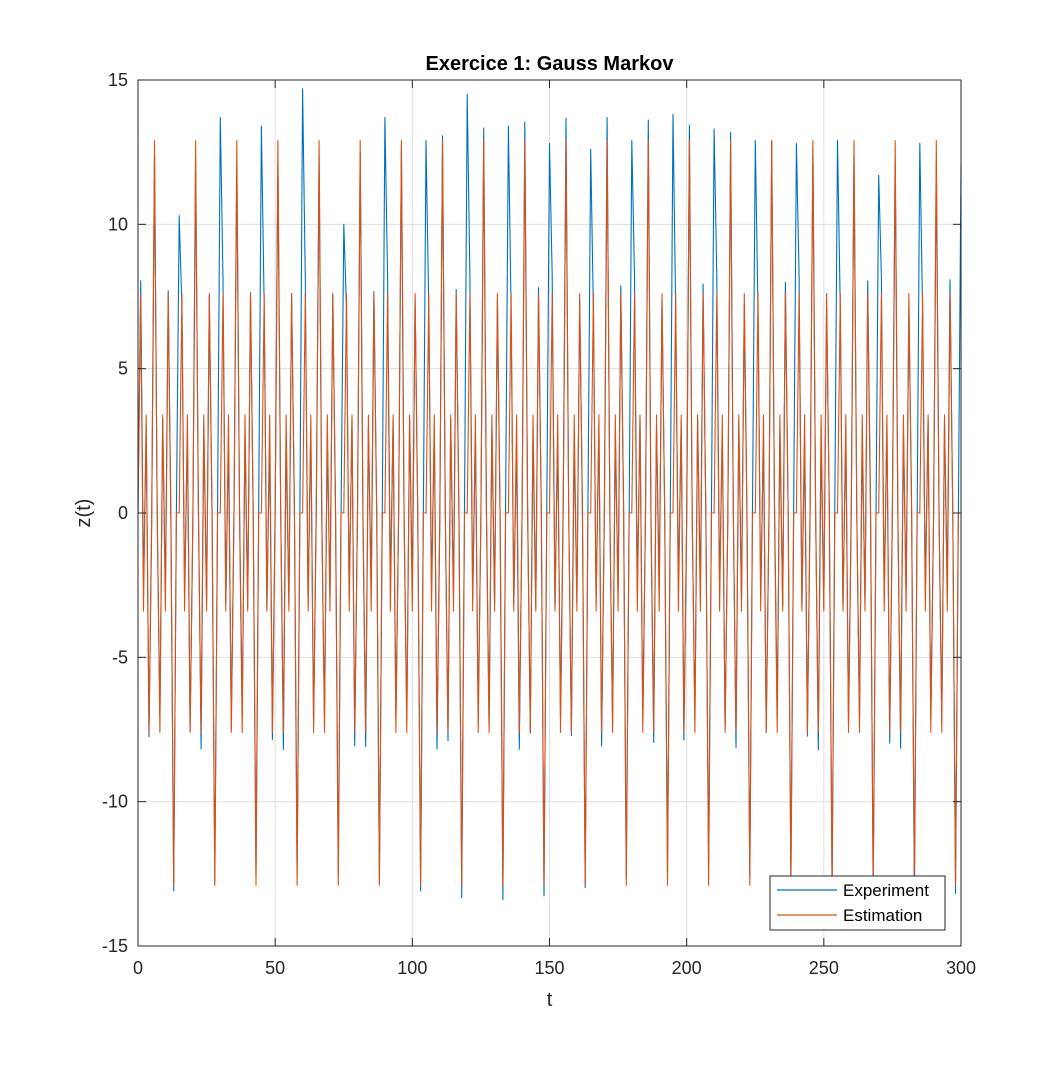 The height and width of the screenshot is (1068, 1063). I want to click on legend: Experiment Estimation, so click(857, 903).